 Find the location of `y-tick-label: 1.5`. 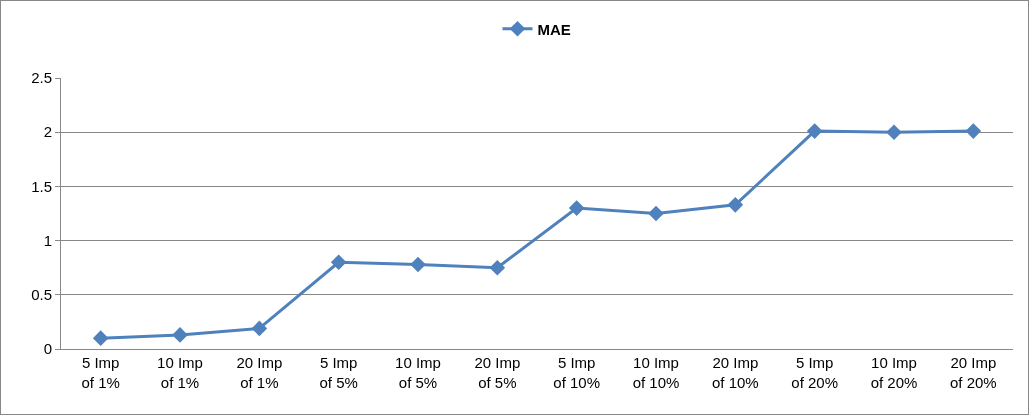

y-tick-label: 1.5 is located at coordinates (41, 186).